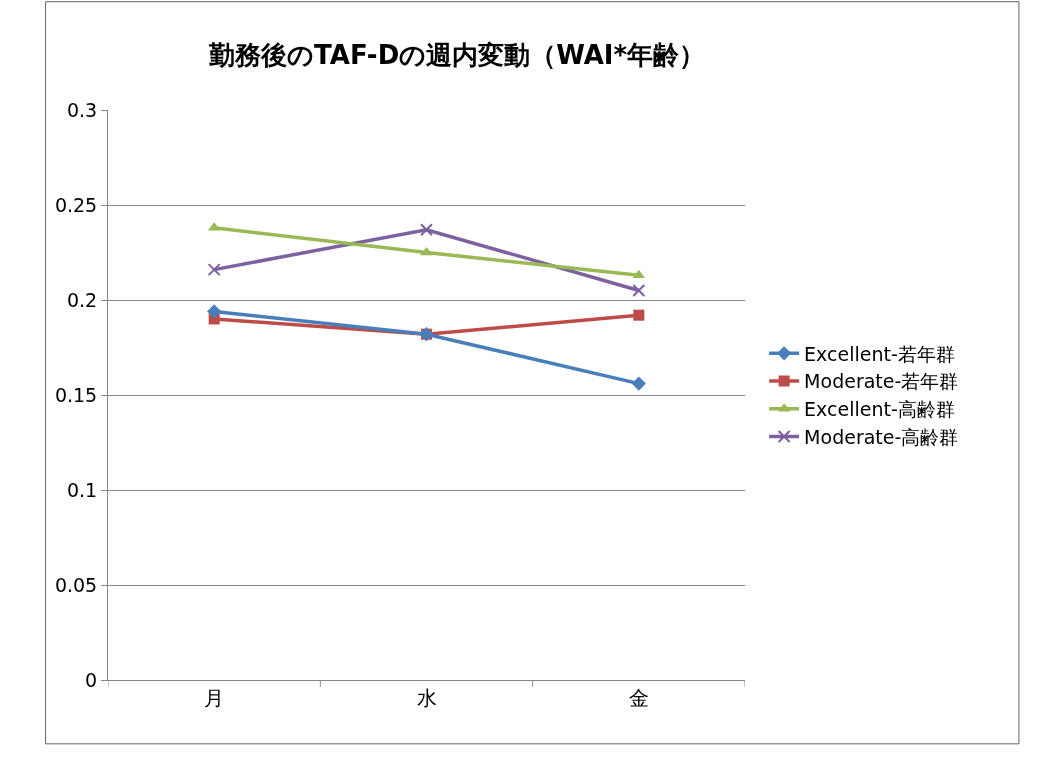  I want to click on y-tick-label: 0.3, so click(82, 109).